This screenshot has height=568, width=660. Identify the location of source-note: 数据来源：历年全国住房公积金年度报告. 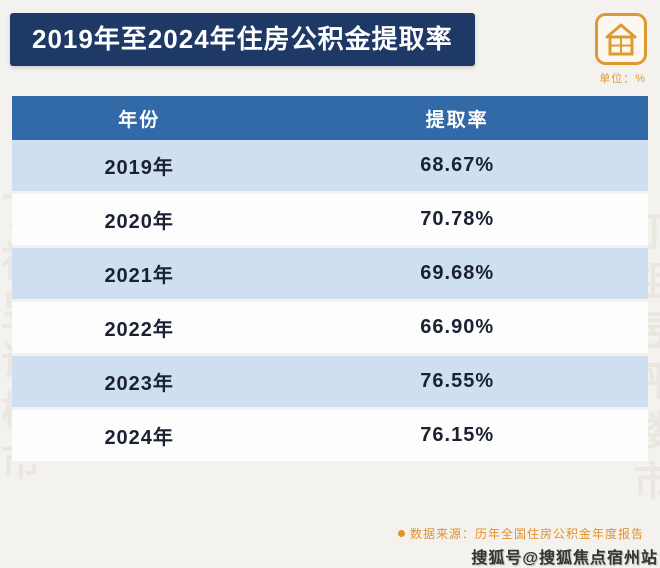
(520, 533).